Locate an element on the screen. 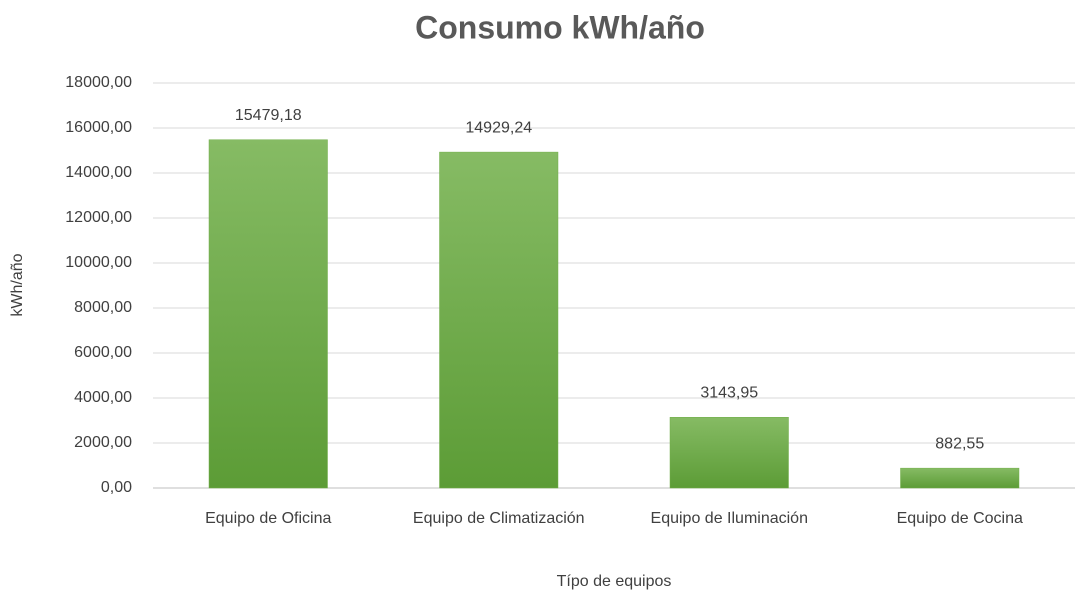  data-label: 3143,95 is located at coordinates (729, 392).